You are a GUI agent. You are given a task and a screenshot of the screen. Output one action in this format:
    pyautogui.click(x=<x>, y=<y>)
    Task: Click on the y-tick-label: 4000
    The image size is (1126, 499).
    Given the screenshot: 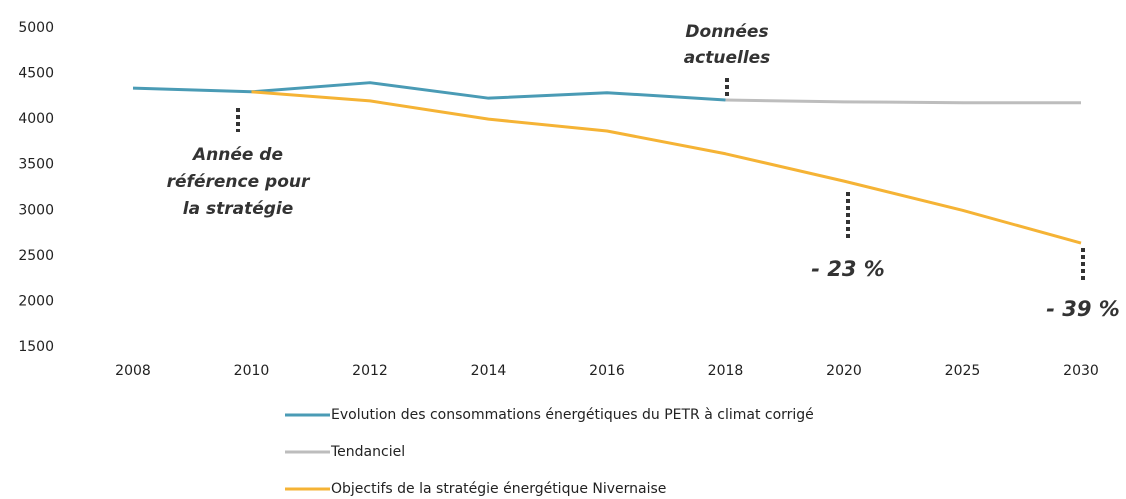 What is the action you would take?
    pyautogui.click(x=36, y=119)
    